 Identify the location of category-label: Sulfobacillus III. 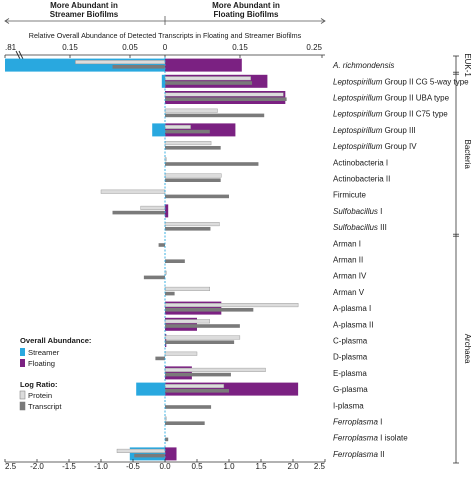
(360, 227).